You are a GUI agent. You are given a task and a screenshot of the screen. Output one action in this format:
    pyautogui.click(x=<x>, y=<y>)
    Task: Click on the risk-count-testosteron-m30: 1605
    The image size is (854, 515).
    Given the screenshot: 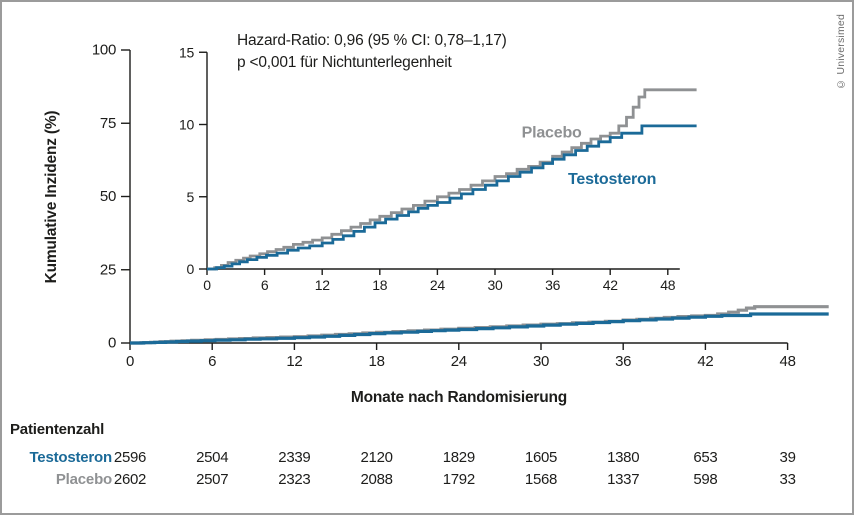 What is the action you would take?
    pyautogui.click(x=541, y=457)
    